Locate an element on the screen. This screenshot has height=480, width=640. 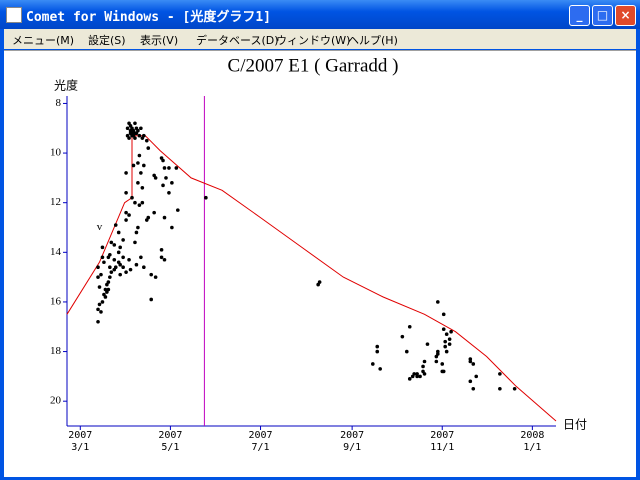
y-tick-label: 18 is located at coordinates (56, 351).